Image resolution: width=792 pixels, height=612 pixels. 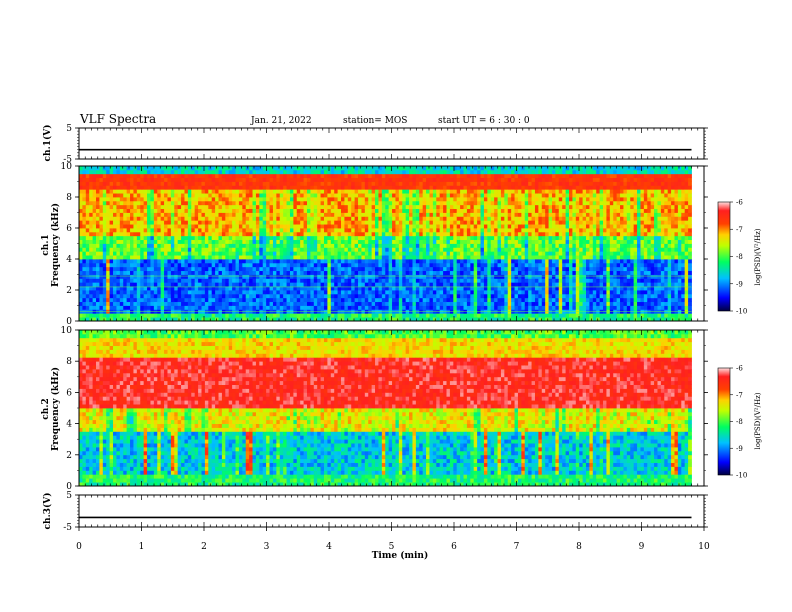 I want to click on figure-title: VLF Spectra, so click(x=117, y=119).